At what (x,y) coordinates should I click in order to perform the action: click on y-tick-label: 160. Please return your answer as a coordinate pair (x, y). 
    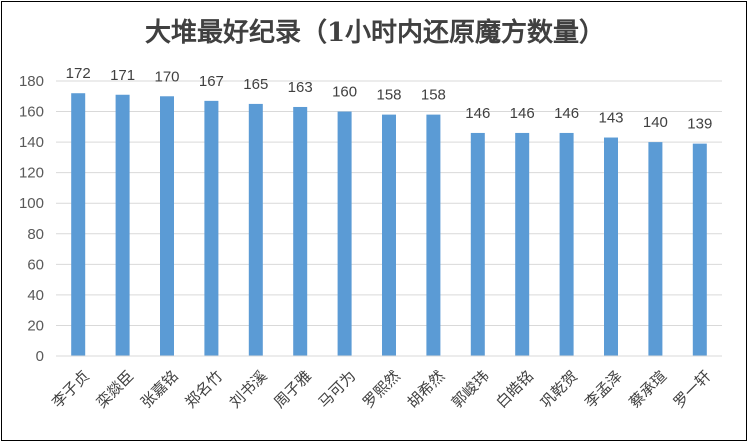
    Looking at the image, I should click on (31, 112).